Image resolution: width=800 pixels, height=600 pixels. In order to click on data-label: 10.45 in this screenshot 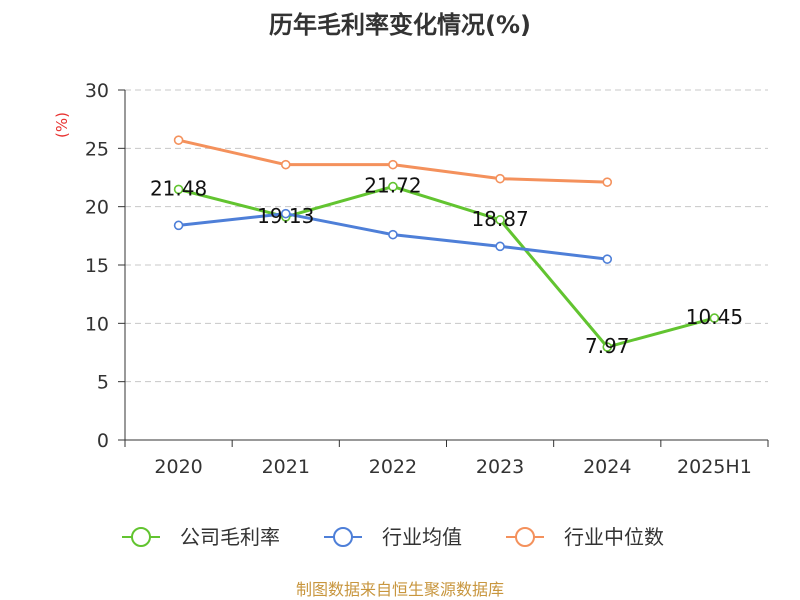, I will do `click(714, 317)`.